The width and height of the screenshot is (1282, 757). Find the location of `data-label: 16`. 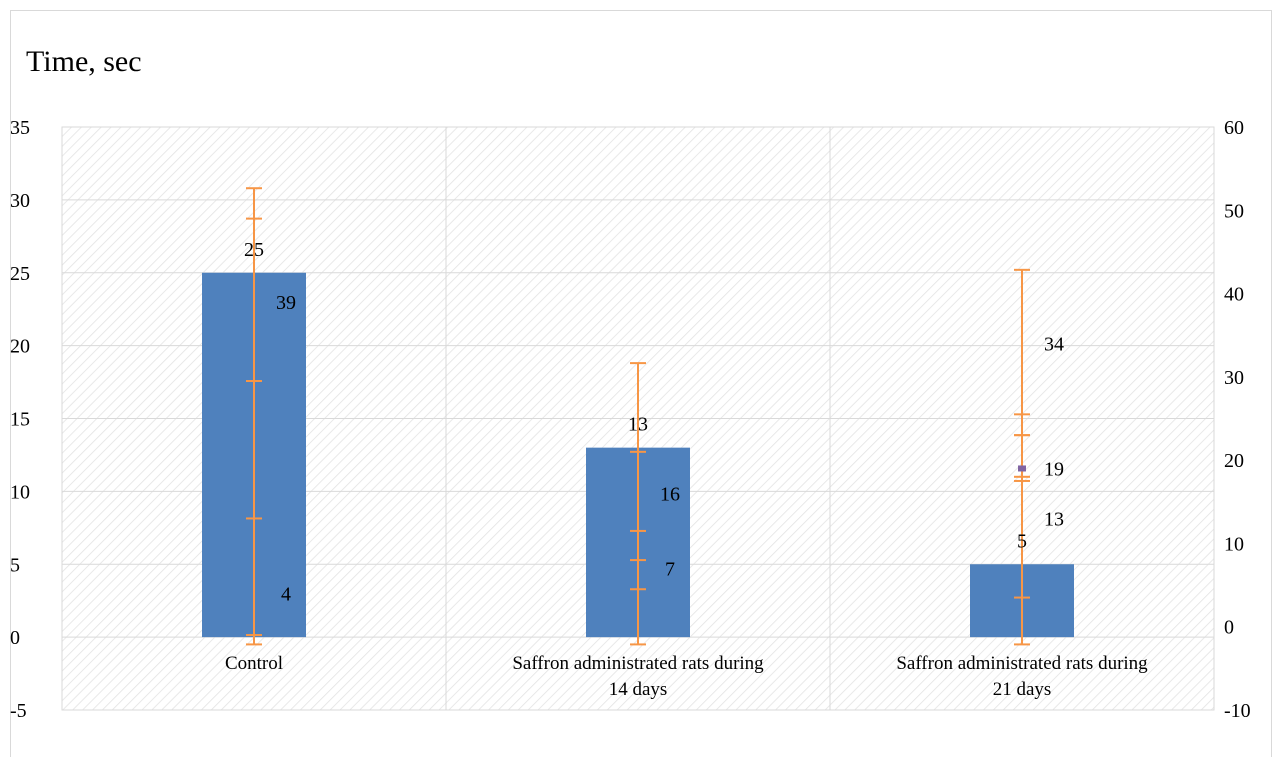

data-label: 16 is located at coordinates (670, 494).